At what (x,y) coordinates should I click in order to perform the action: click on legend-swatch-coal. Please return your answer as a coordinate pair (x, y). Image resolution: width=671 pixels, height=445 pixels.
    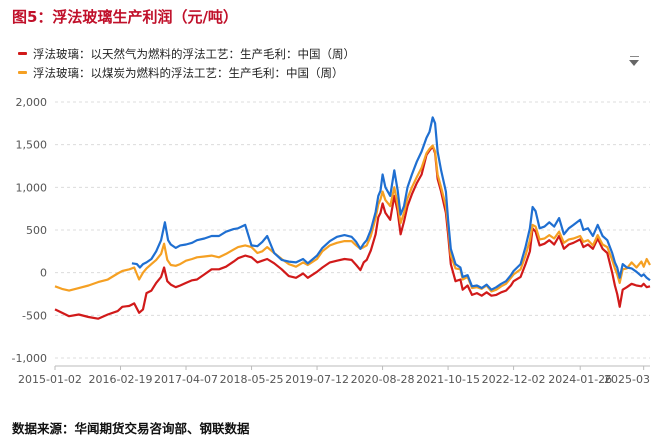
    Looking at the image, I should click on (22, 72).